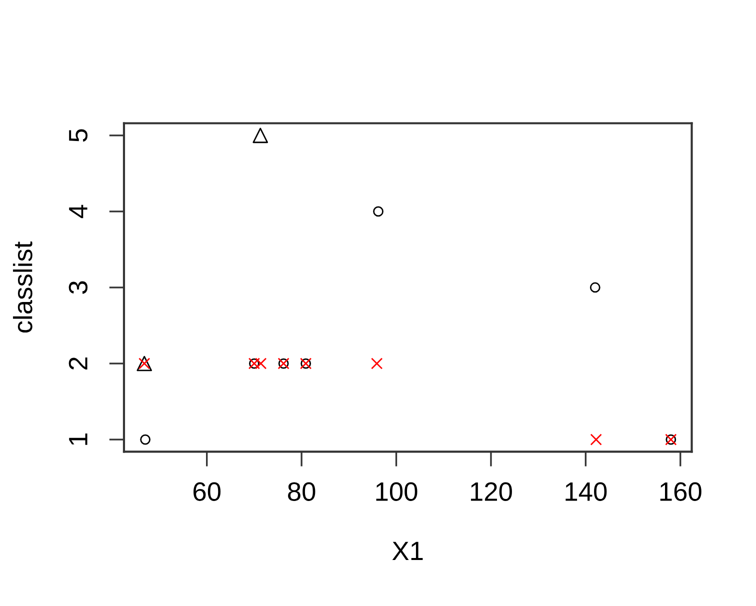 This screenshot has width=756, height=606. Describe the element at coordinates (407, 551) in the screenshot. I see `x-axis-title: X1` at that location.